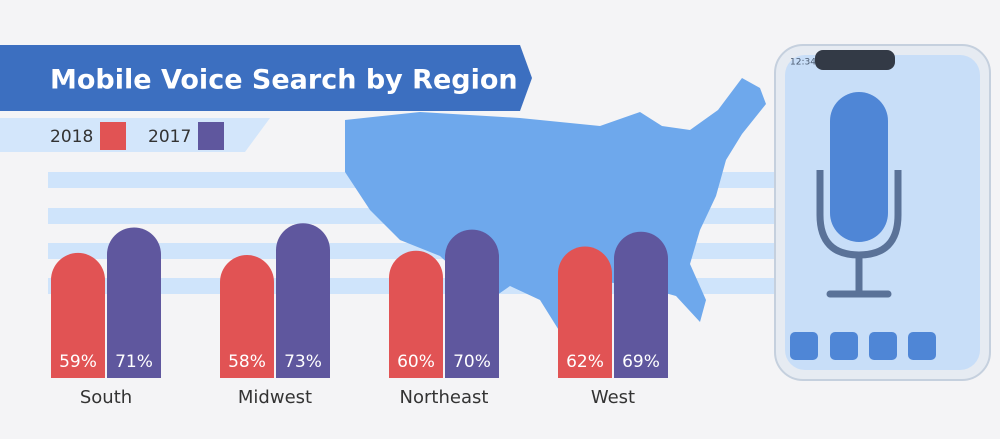 This screenshot has height=439, width=1000. I want to click on x-tick-label: Midwest, so click(275, 397).